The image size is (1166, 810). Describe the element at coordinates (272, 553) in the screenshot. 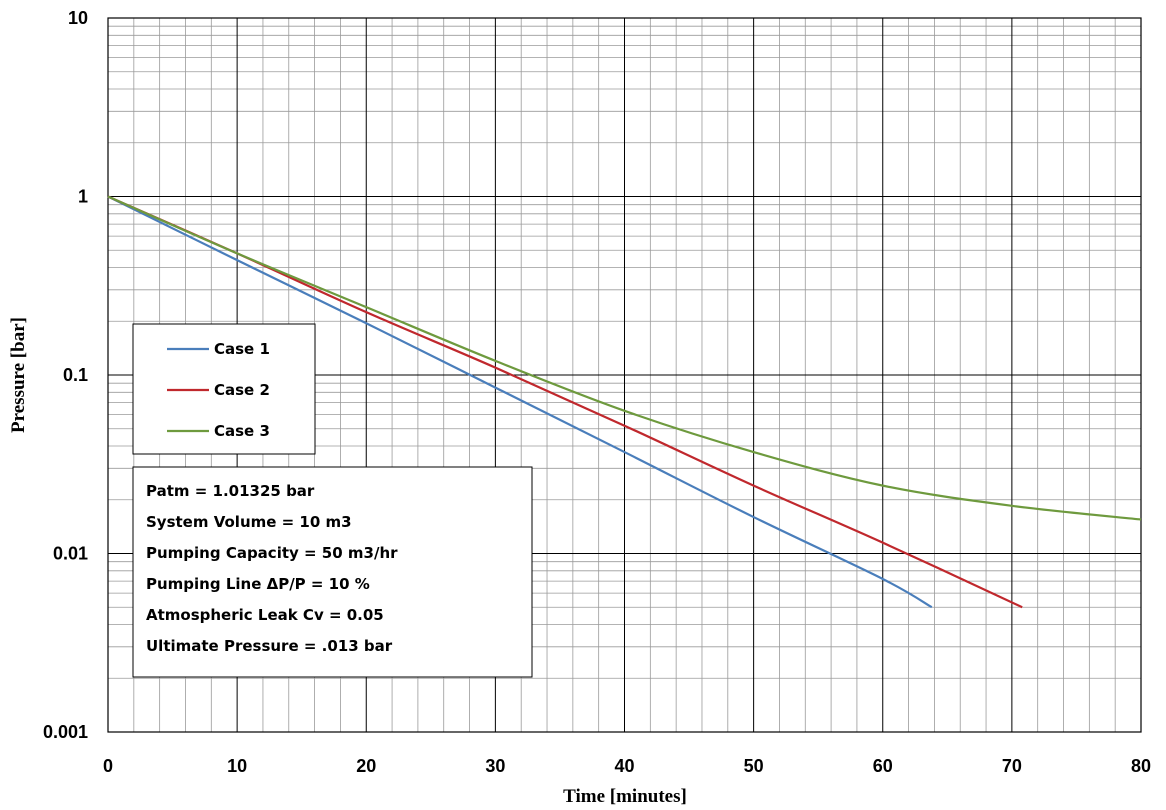

I see `info-line-3: Pumping Capacity = 50 m3/hr` at that location.